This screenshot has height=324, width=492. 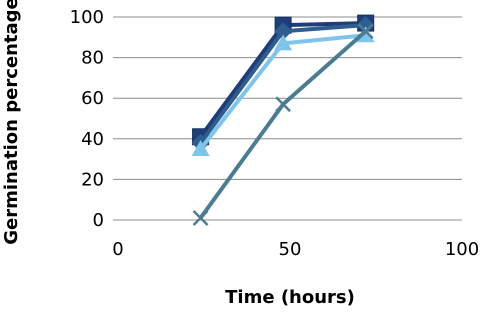 What do you see at coordinates (92, 98) in the screenshot?
I see `y-tick-label: 60` at bounding box center [92, 98].